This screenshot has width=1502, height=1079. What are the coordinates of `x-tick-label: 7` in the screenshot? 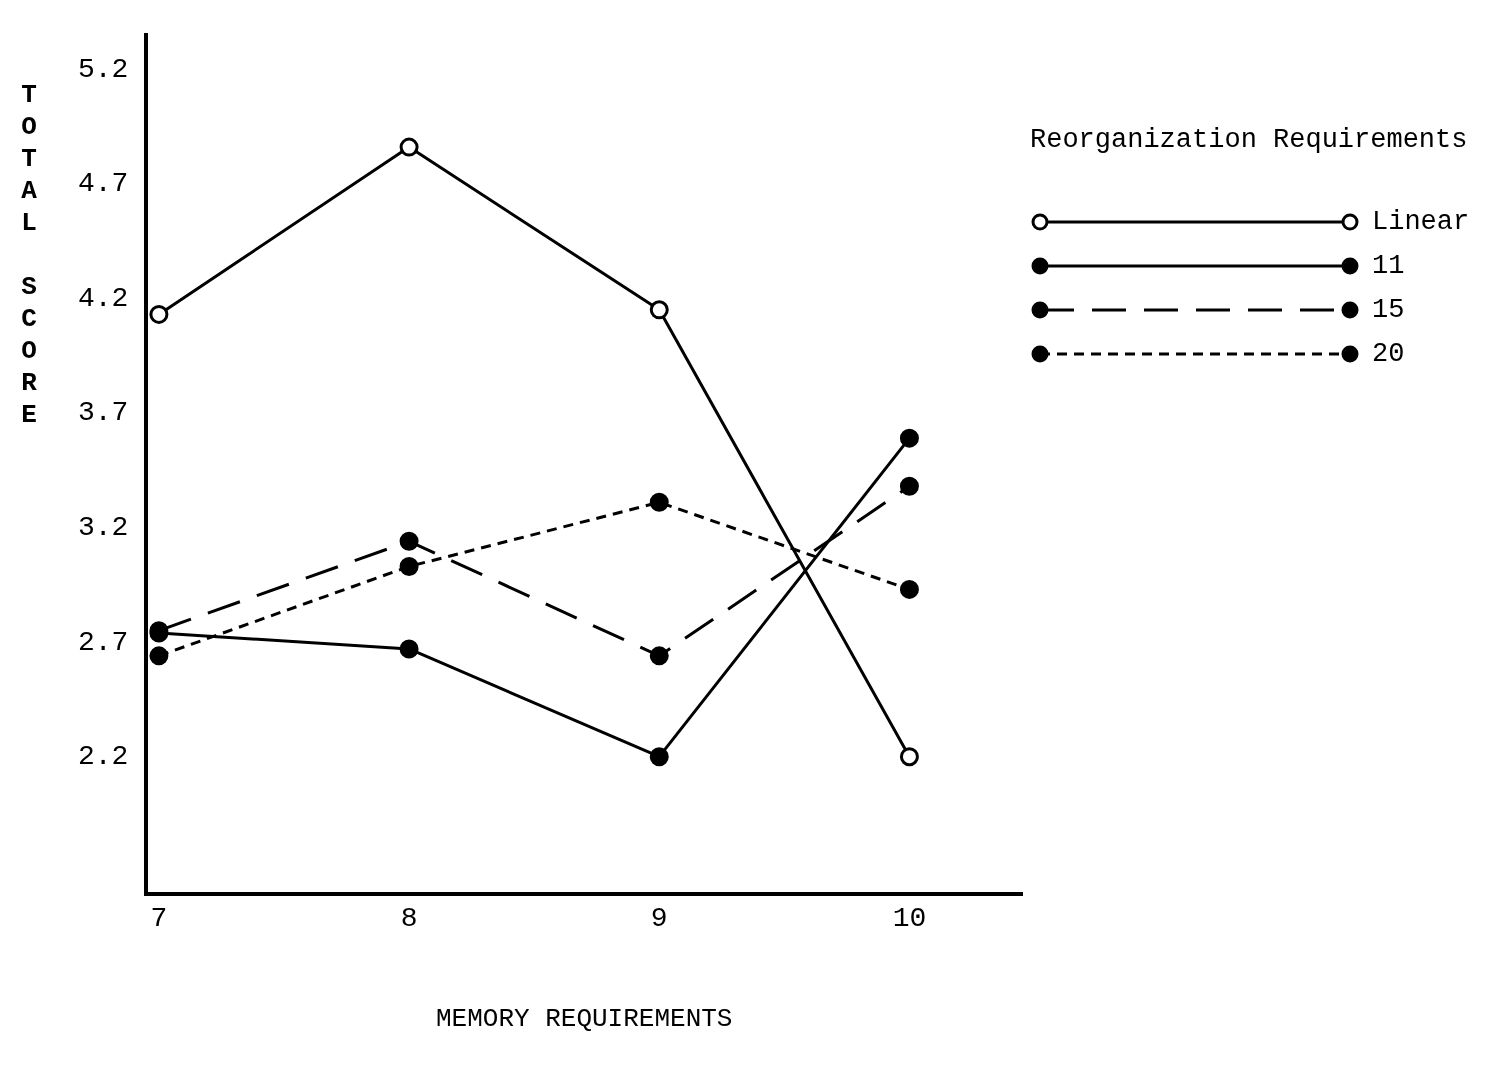 It's located at (159, 919).